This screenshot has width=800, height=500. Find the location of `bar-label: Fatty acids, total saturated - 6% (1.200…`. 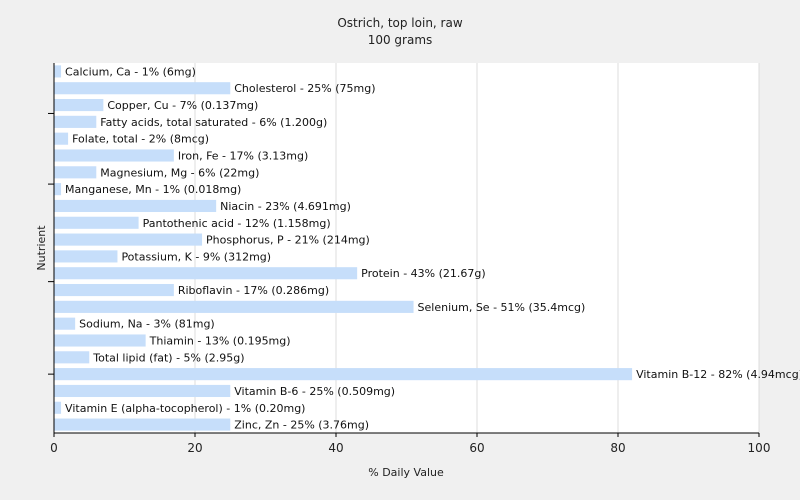

bar-label: Fatty acids, total saturated - 6% (1.200… is located at coordinates (213, 122).